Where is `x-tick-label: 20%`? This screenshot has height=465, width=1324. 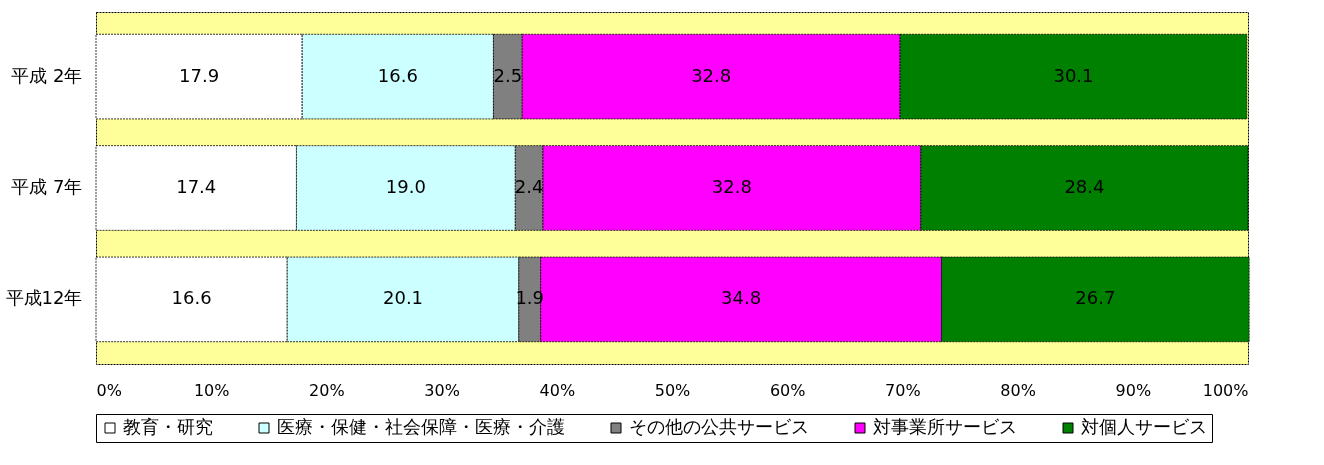 x-tick-label: 20% is located at coordinates (327, 390).